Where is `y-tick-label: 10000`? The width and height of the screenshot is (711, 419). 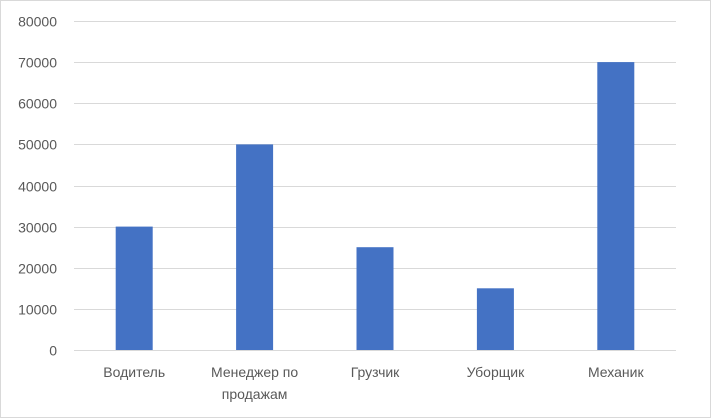
y-tick-label: 10000 is located at coordinates (37, 310).